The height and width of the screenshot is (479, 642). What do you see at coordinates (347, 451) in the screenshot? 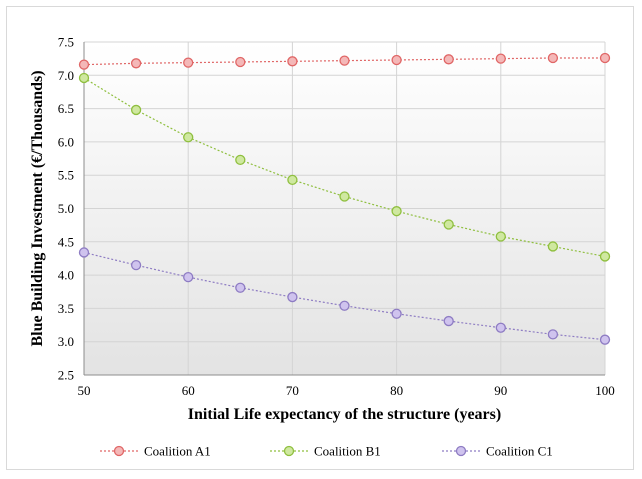
I see `legend-label: Coalition B1` at bounding box center [347, 451].